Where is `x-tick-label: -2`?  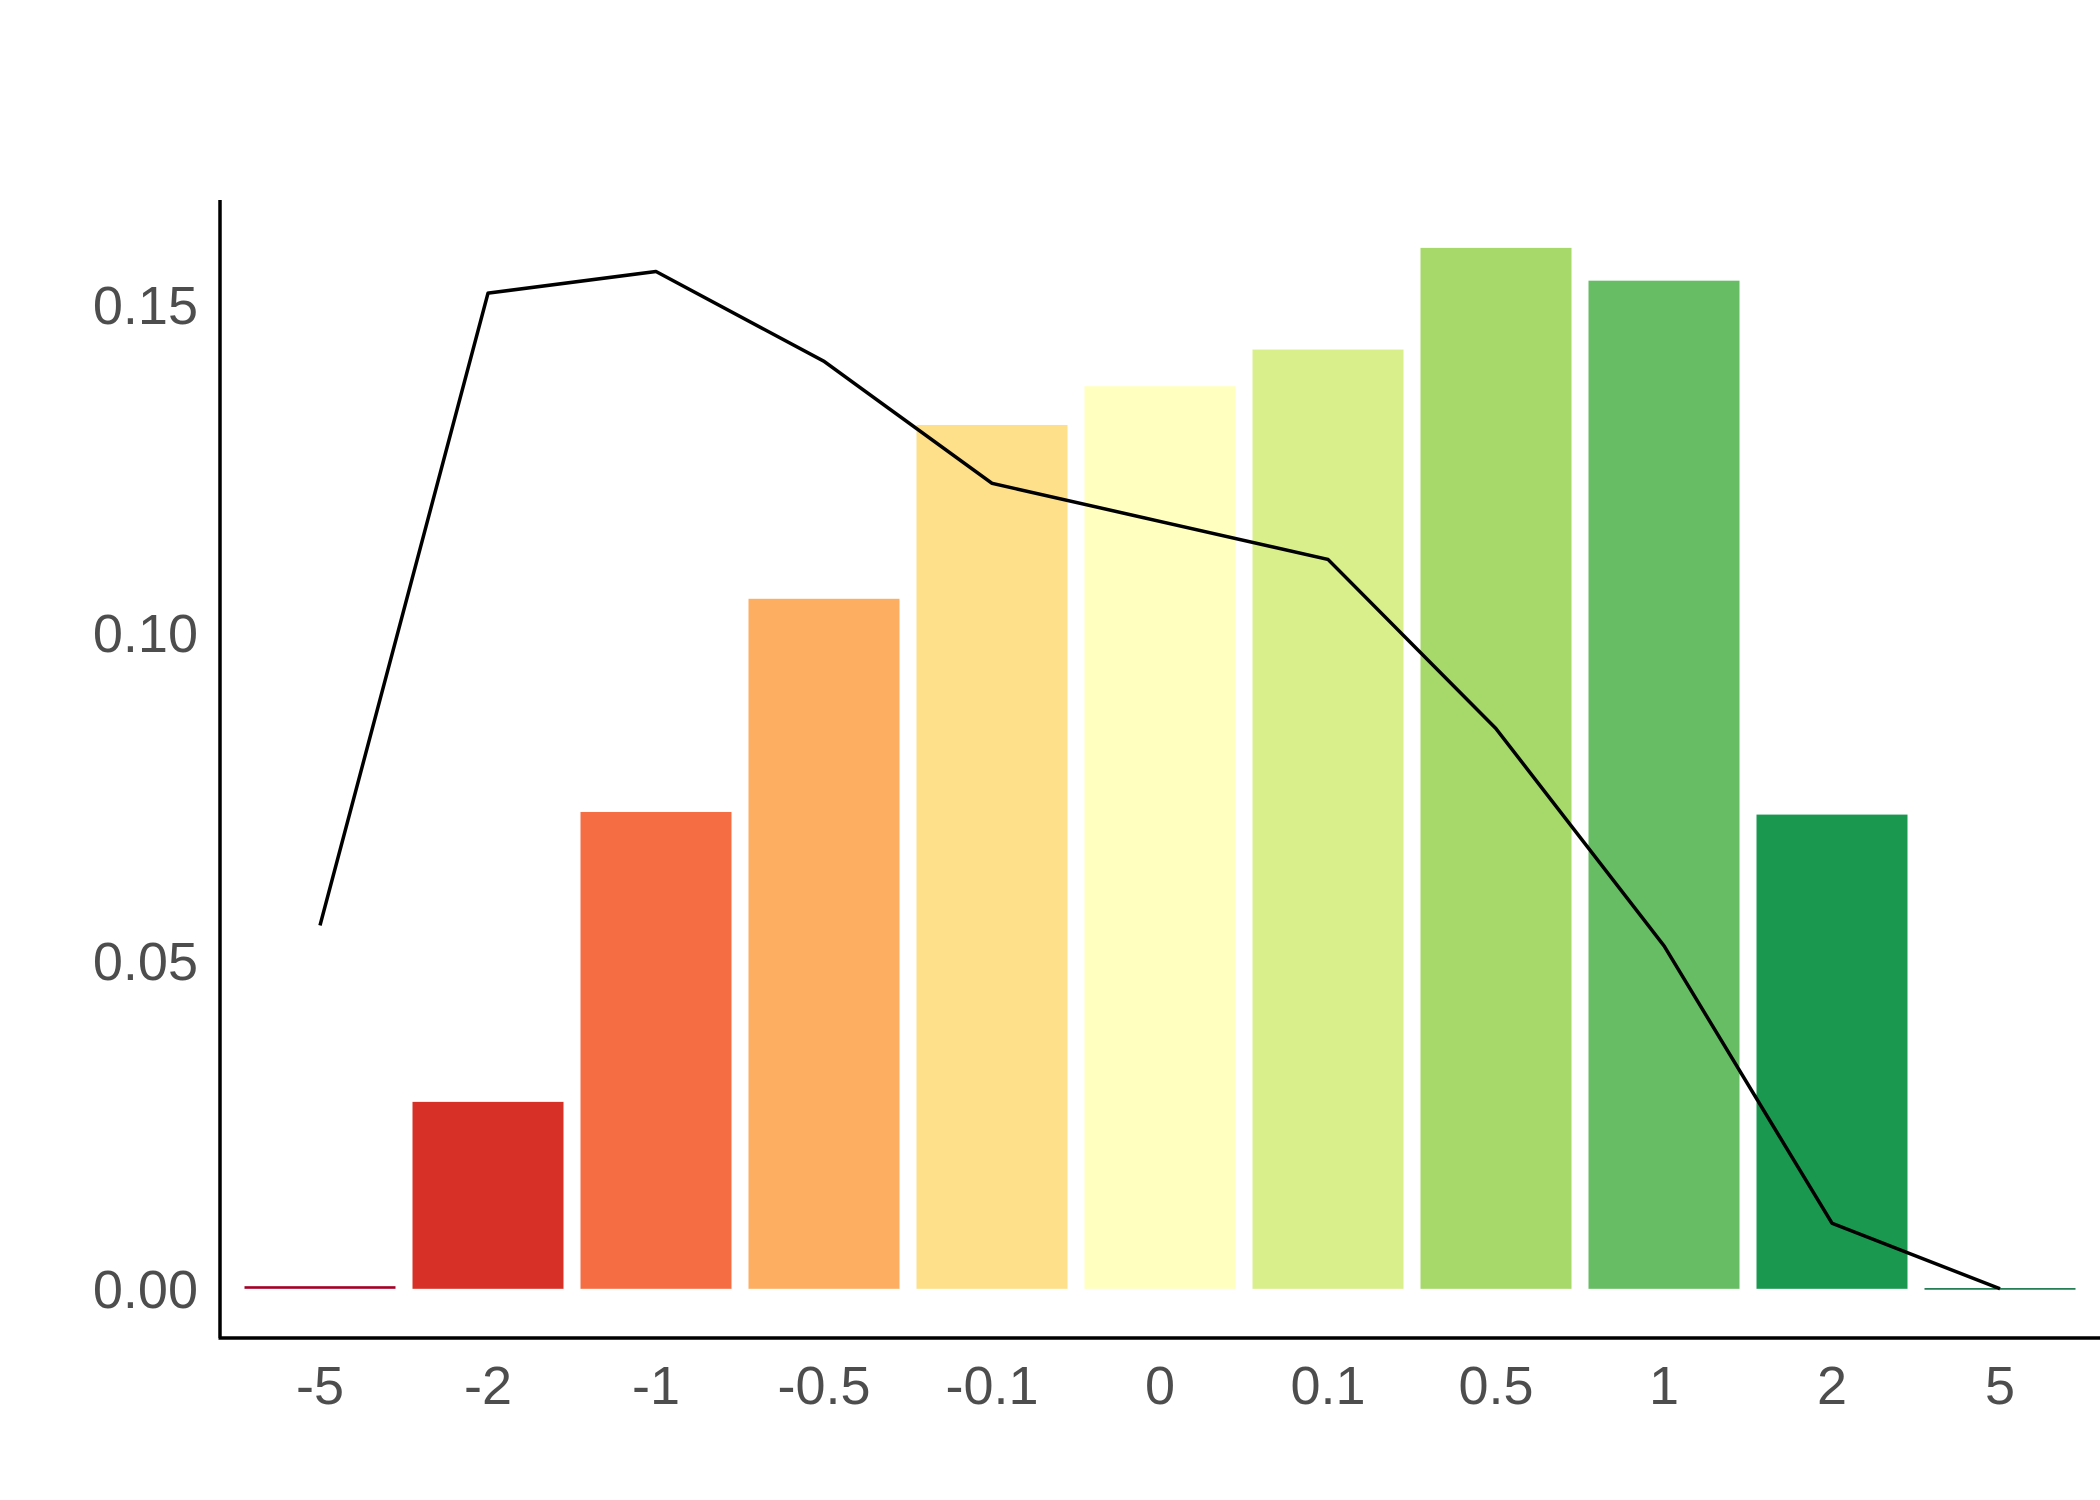
x-tick-label: -2 is located at coordinates (488, 1386).